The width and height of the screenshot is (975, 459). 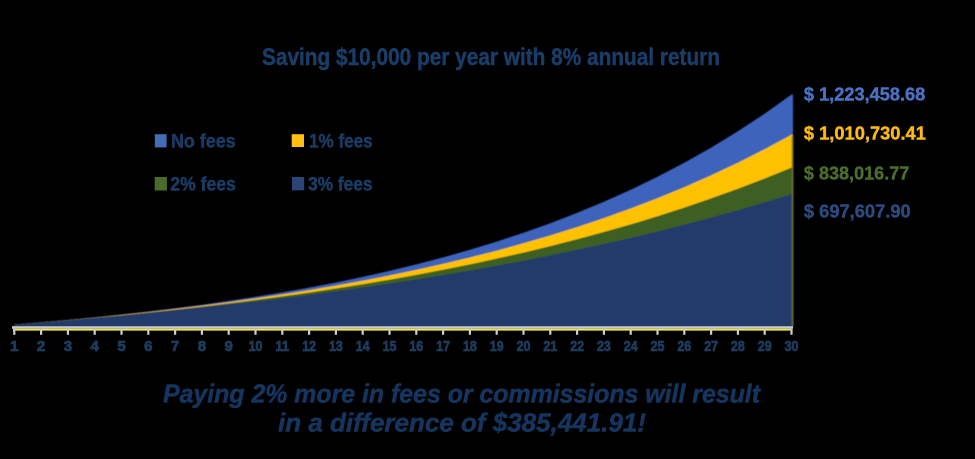 What do you see at coordinates (497, 346) in the screenshot?
I see `svg-text: 19` at bounding box center [497, 346].